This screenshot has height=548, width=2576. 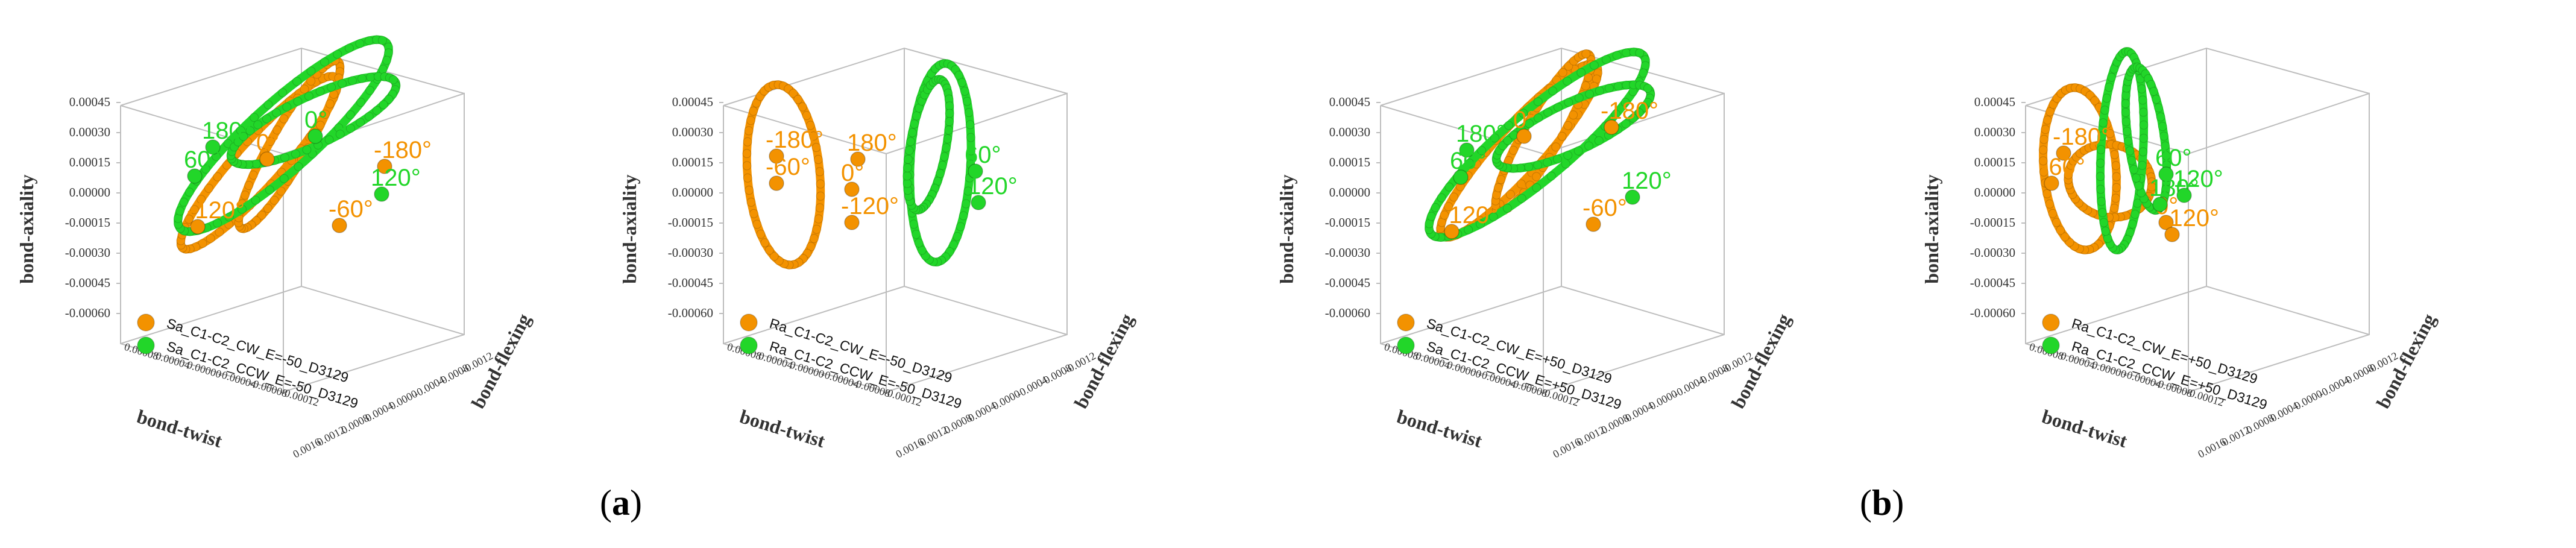 I want to click on x-axis-title: bond-twist, so click(x=1439, y=428).